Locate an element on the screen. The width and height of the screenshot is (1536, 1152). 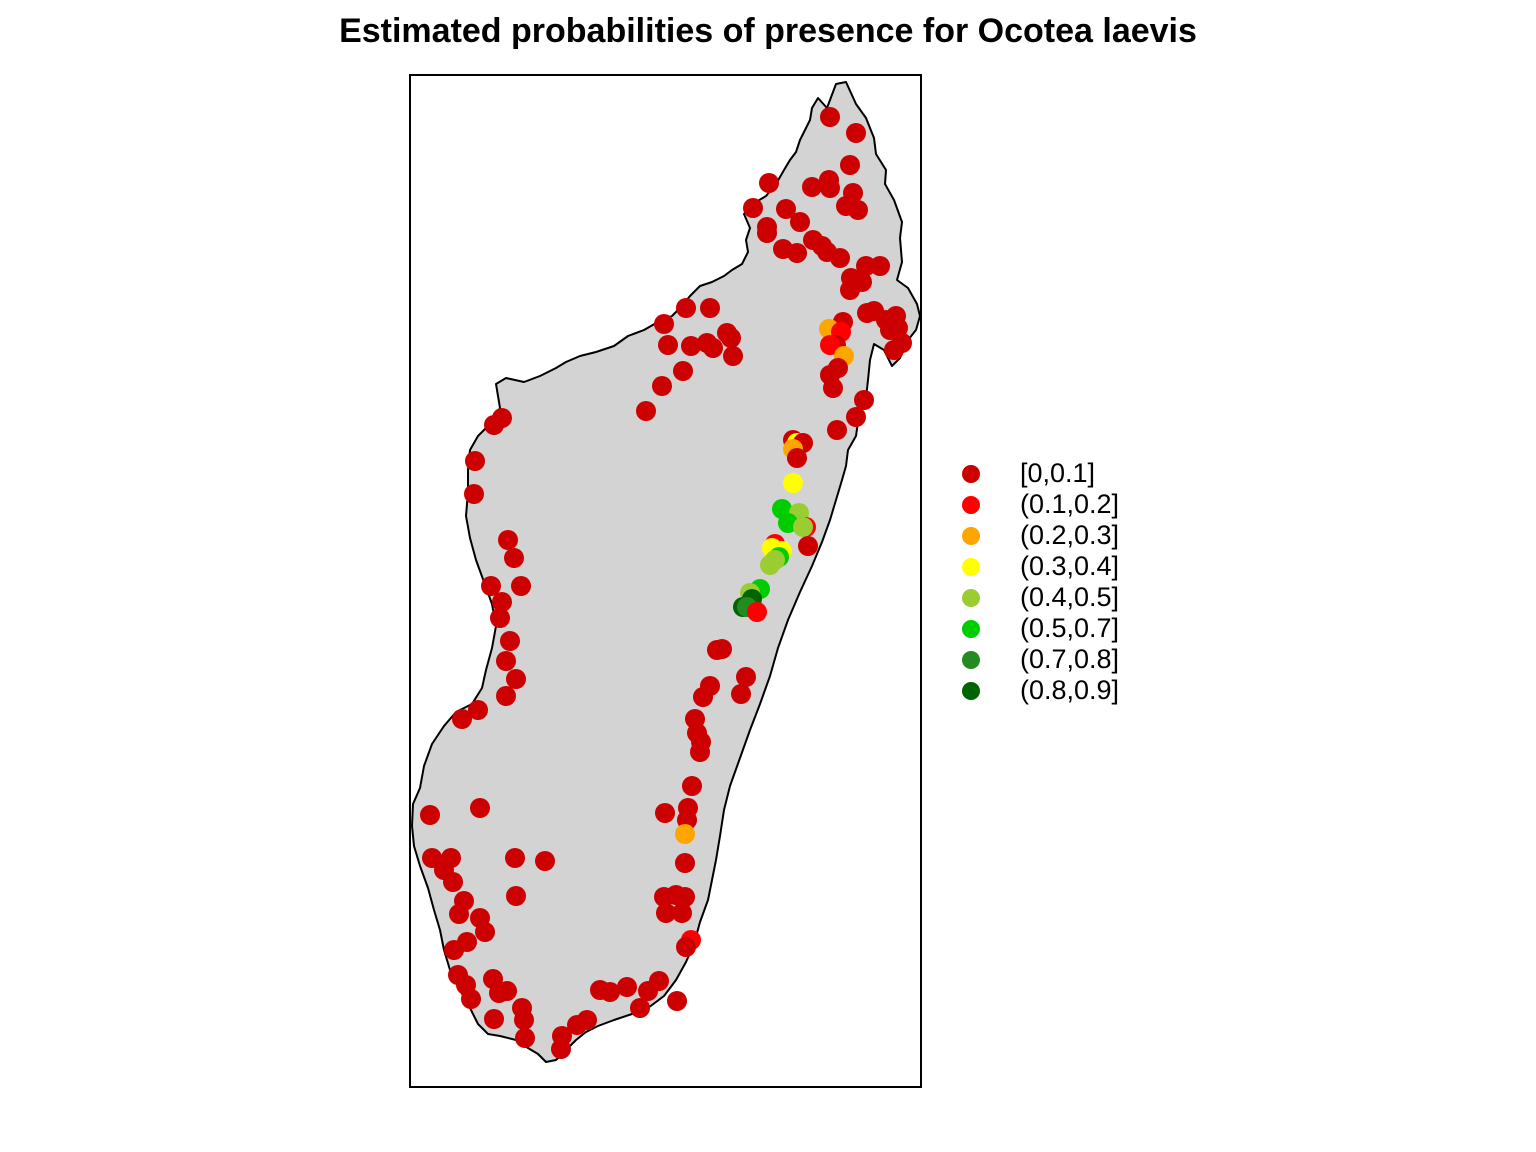
legend-item: (0.1,0.2] is located at coordinates (1037, 504).